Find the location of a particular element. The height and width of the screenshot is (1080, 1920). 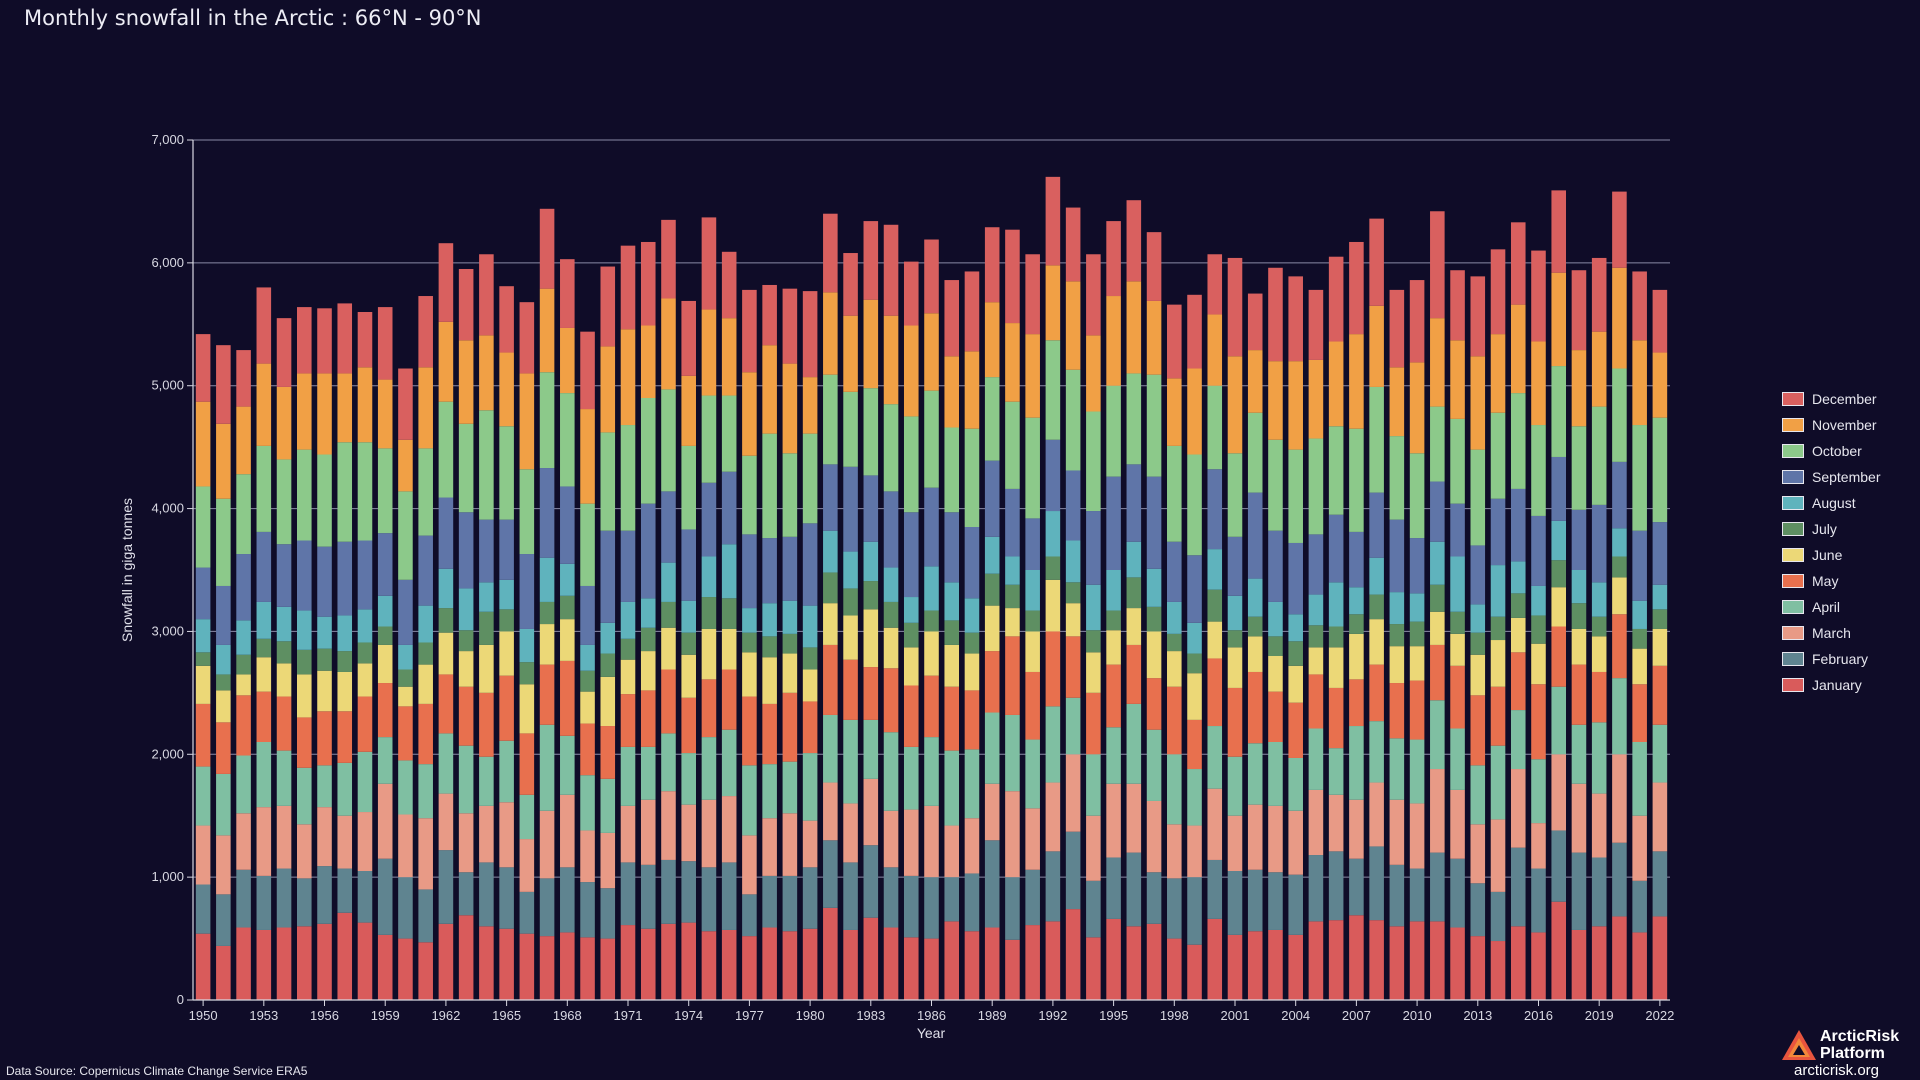

bar-segment-august-2006 is located at coordinates (1336, 604).